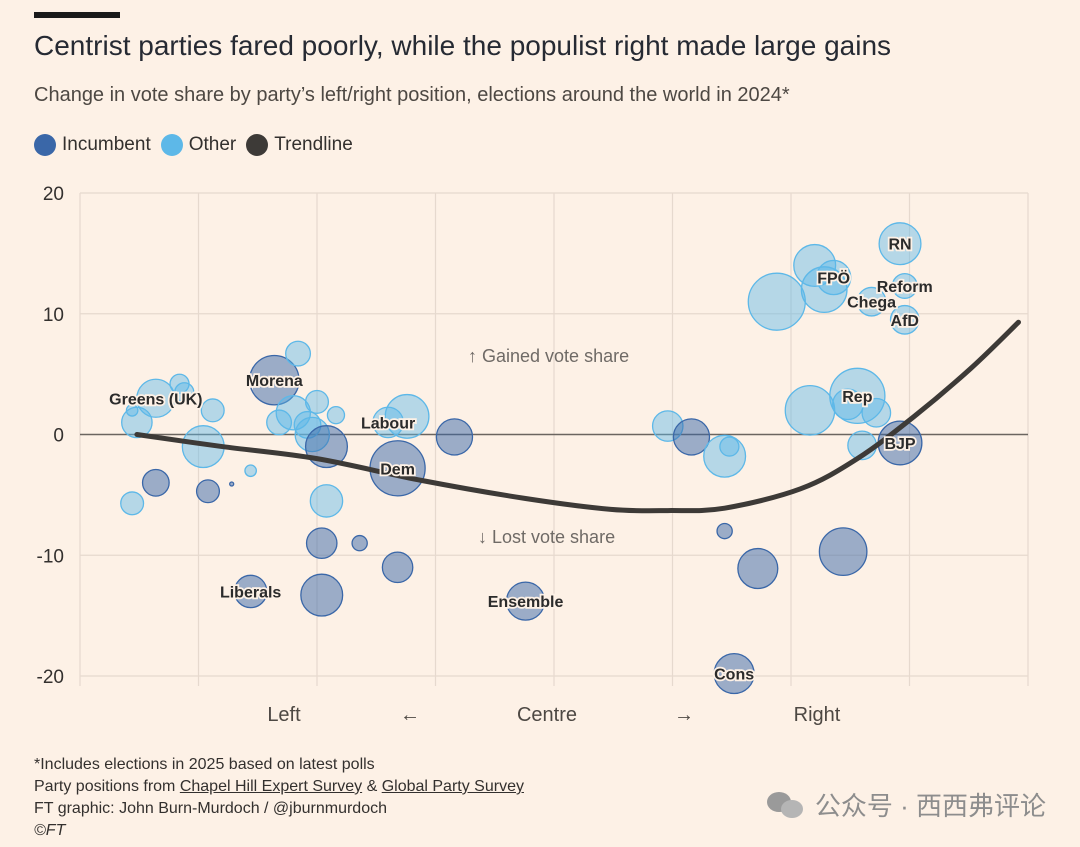 The height and width of the screenshot is (847, 1080). What do you see at coordinates (452, 786) in the screenshot?
I see `source-link-global-party: Global Party Survey` at bounding box center [452, 786].